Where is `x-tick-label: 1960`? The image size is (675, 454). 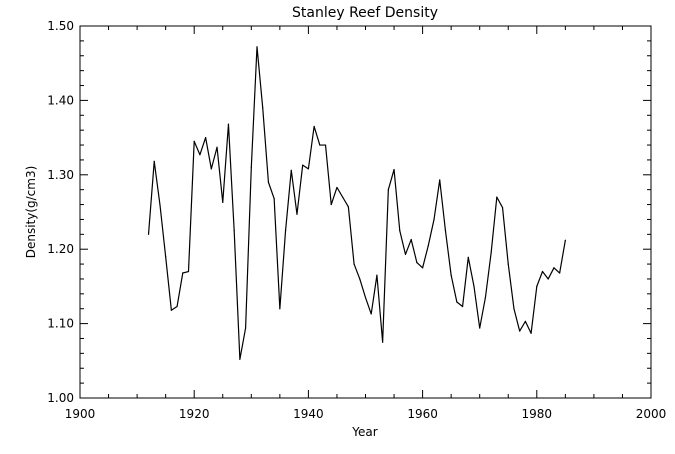
x-tick-label: 1960 is located at coordinates (422, 414).